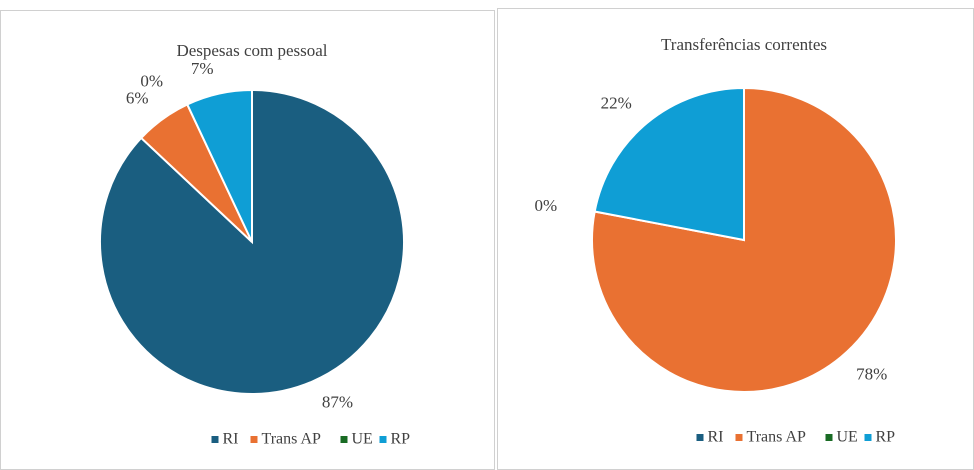  Describe the element at coordinates (744, 44) in the screenshot. I see `chart-title: Transferências correntes` at that location.